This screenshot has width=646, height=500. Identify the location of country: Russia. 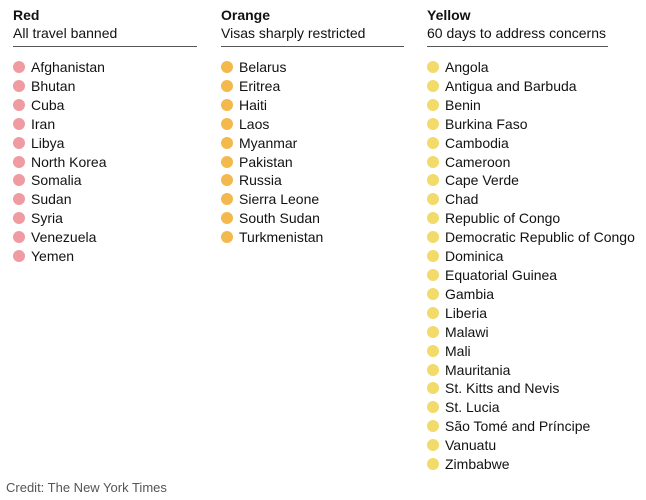
(312, 180).